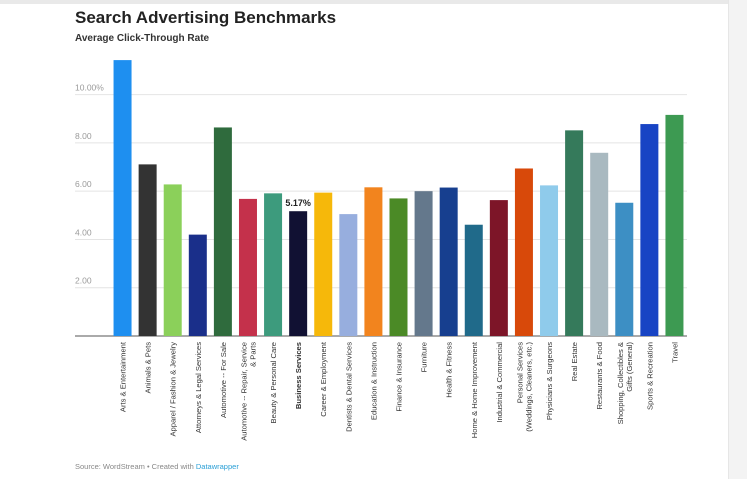  I want to click on y-tick-label: 2.00, so click(83, 281).